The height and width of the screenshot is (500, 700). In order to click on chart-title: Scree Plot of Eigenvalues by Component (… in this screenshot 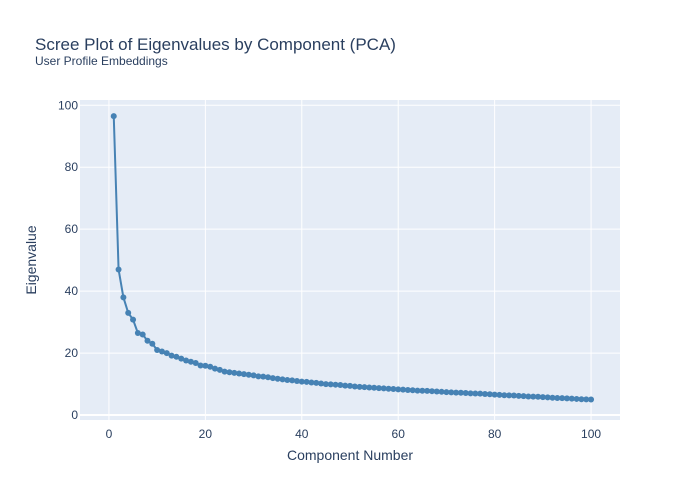, I will do `click(215, 44)`.